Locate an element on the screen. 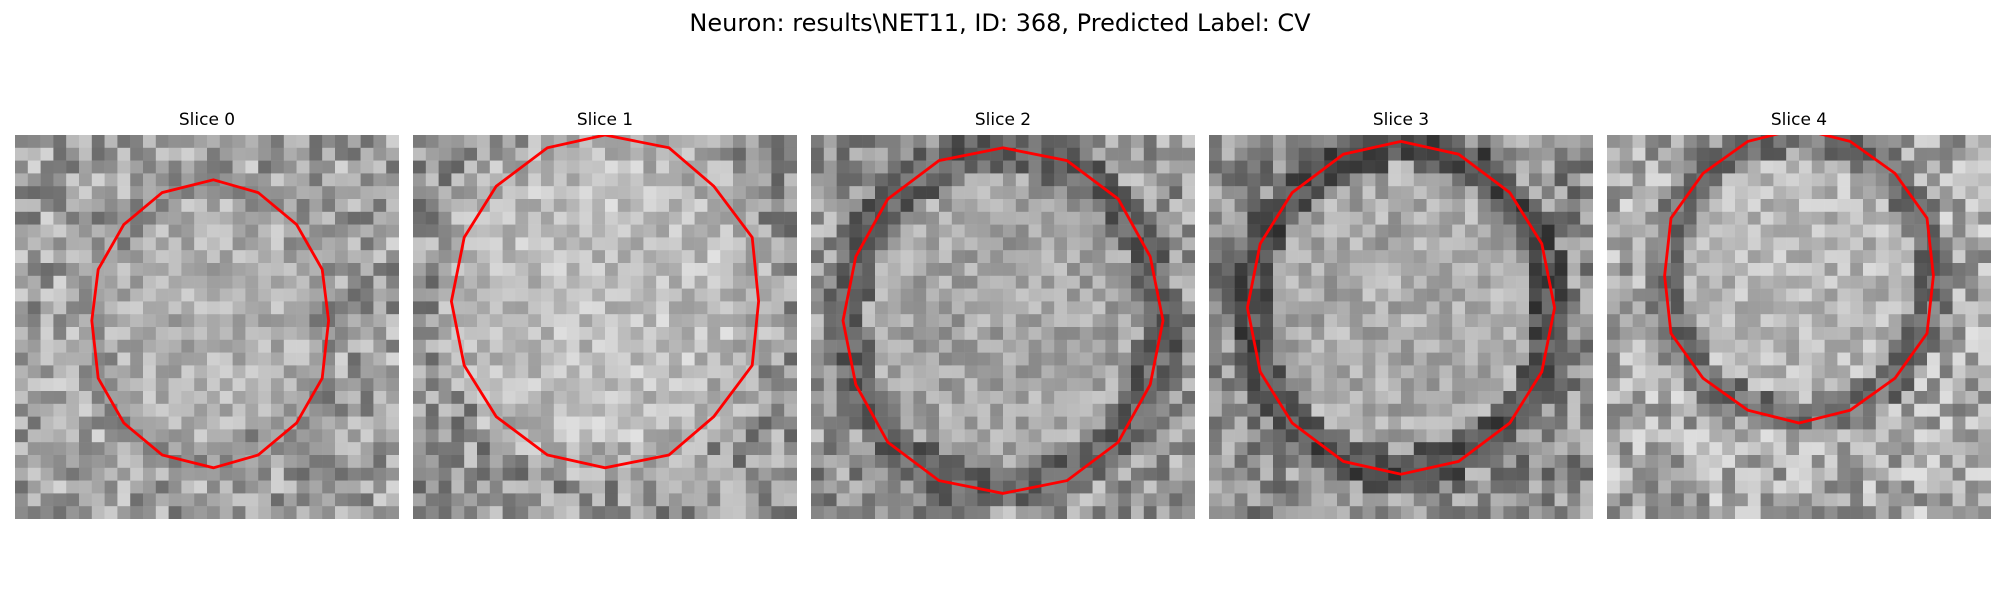 Image resolution: width=2000 pixels, height=600 pixels. slice-title-4: Slice 4 is located at coordinates (1799, 120).